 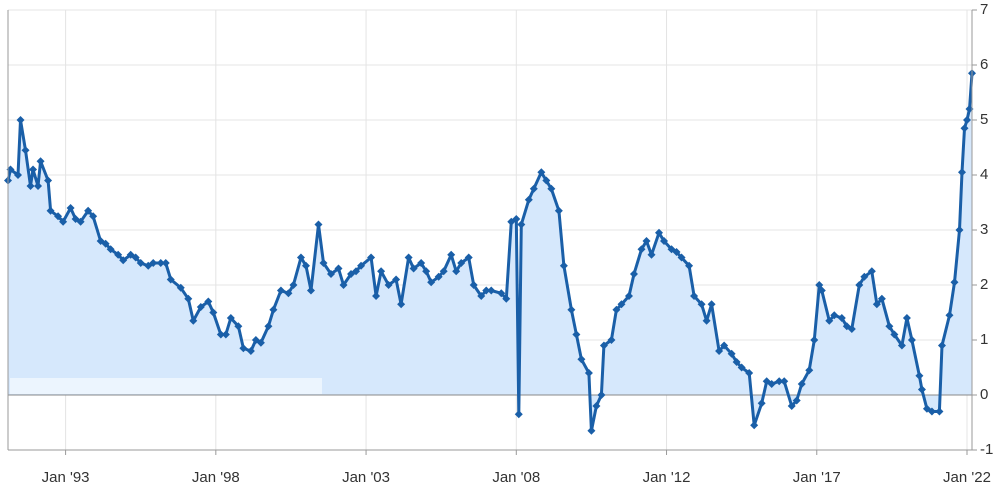 What do you see at coordinates (984, 284) in the screenshot?
I see `y-tick-label: 2` at bounding box center [984, 284].